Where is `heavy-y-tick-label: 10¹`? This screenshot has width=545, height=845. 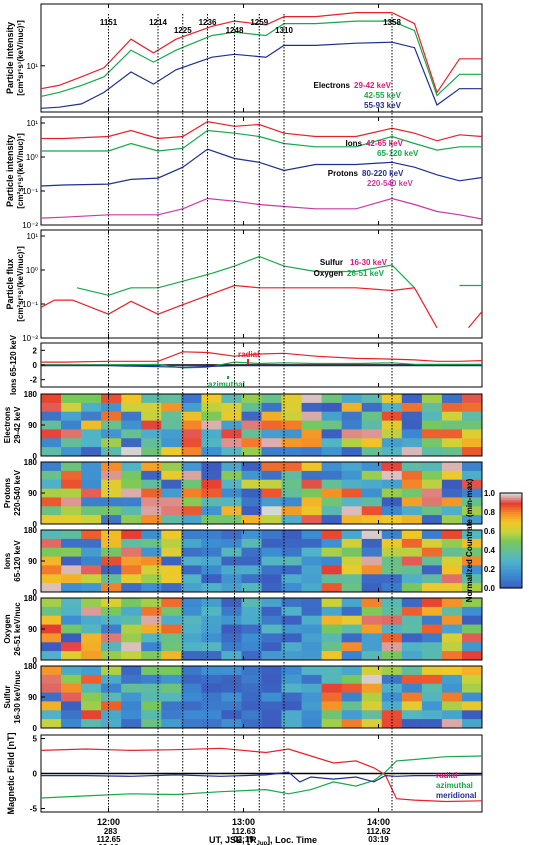
heavy-y-tick-label: 10¹ is located at coordinates (32, 236).